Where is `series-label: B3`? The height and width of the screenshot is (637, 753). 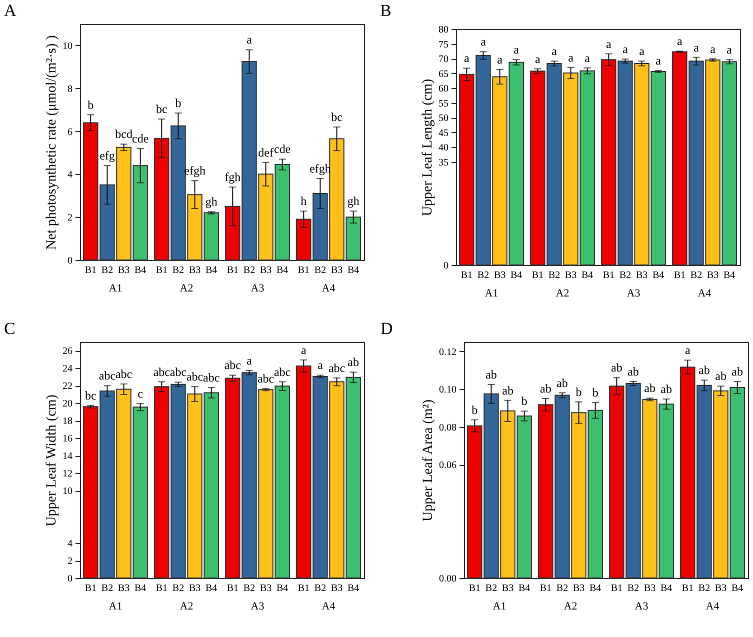 series-label: B3 is located at coordinates (500, 275).